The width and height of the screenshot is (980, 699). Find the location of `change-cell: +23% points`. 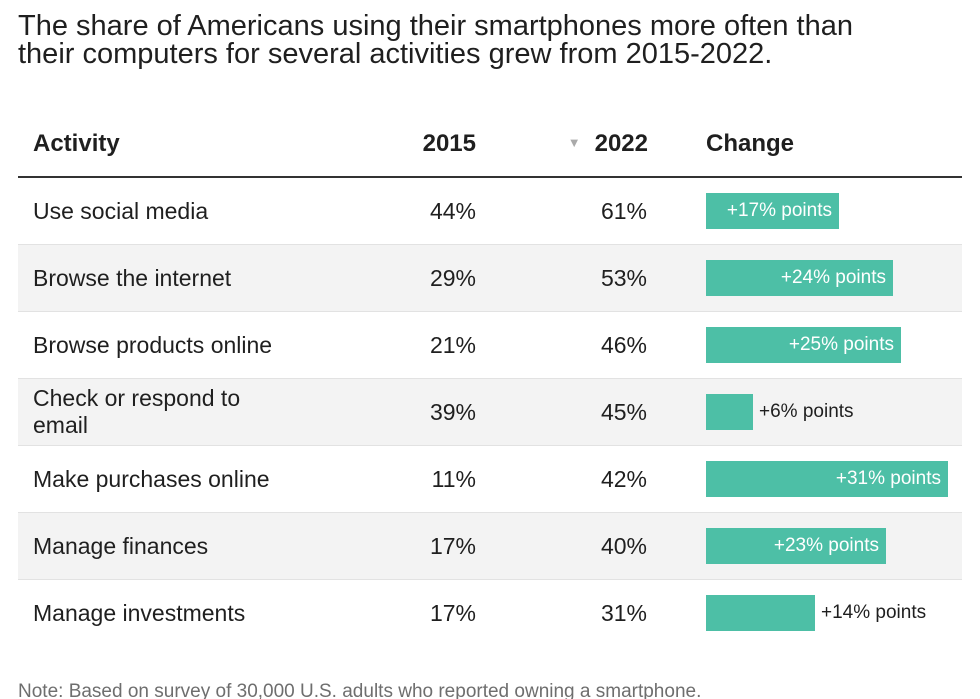

change-cell: +23% points is located at coordinates (805, 546).